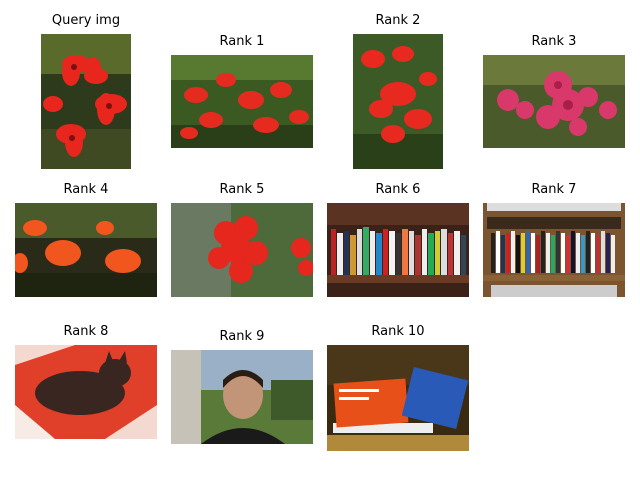 Image resolution: width=640 pixels, height=480 pixels. I want to click on rank-4-title: Rank 4, so click(86, 189).